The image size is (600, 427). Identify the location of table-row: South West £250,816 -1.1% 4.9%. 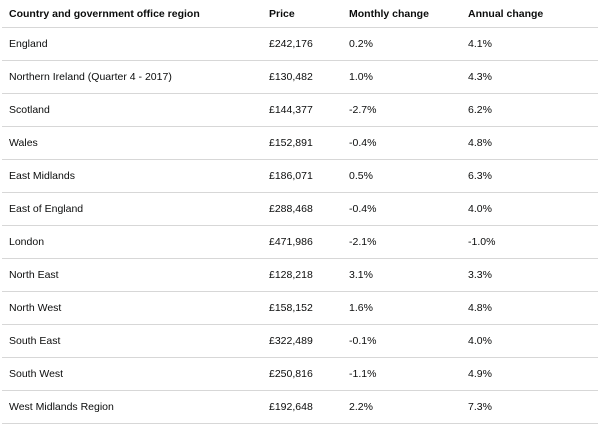
(300, 374).